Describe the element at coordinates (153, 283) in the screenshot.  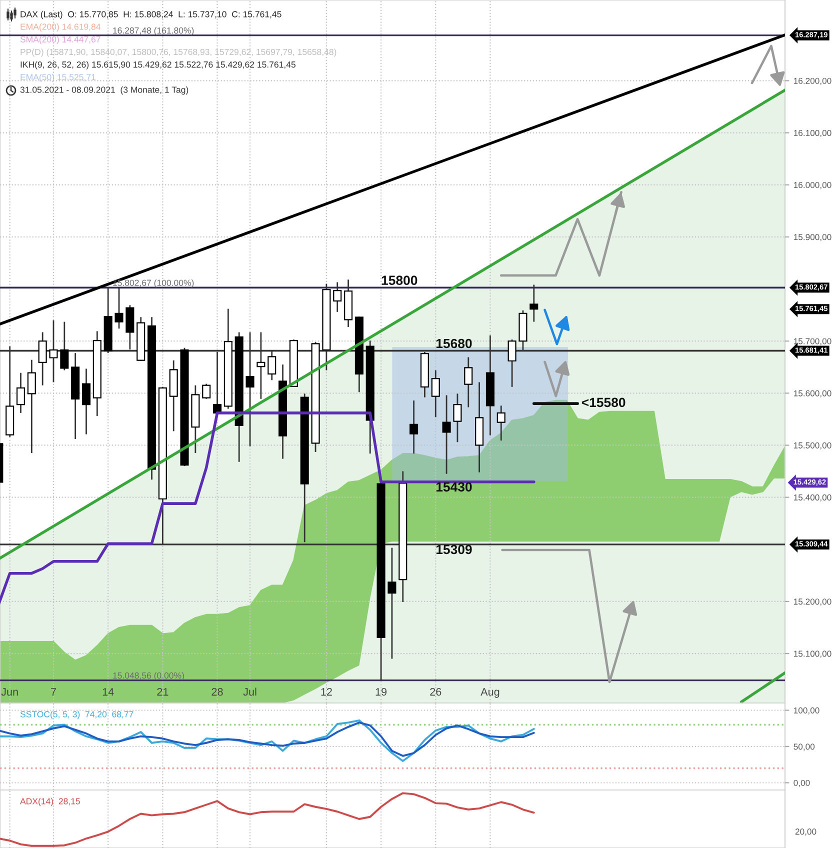
I see `annotation: 15.802,67 (100.00%)` at that location.